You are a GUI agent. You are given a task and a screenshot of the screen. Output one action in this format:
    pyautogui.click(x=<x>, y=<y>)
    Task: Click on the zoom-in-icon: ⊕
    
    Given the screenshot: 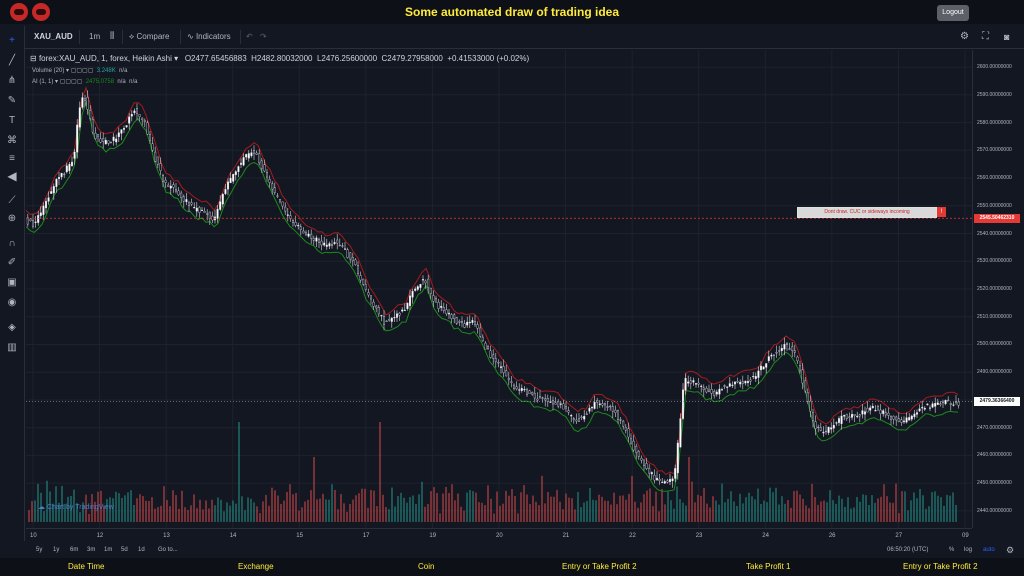 What is the action you would take?
    pyautogui.click(x=12, y=218)
    